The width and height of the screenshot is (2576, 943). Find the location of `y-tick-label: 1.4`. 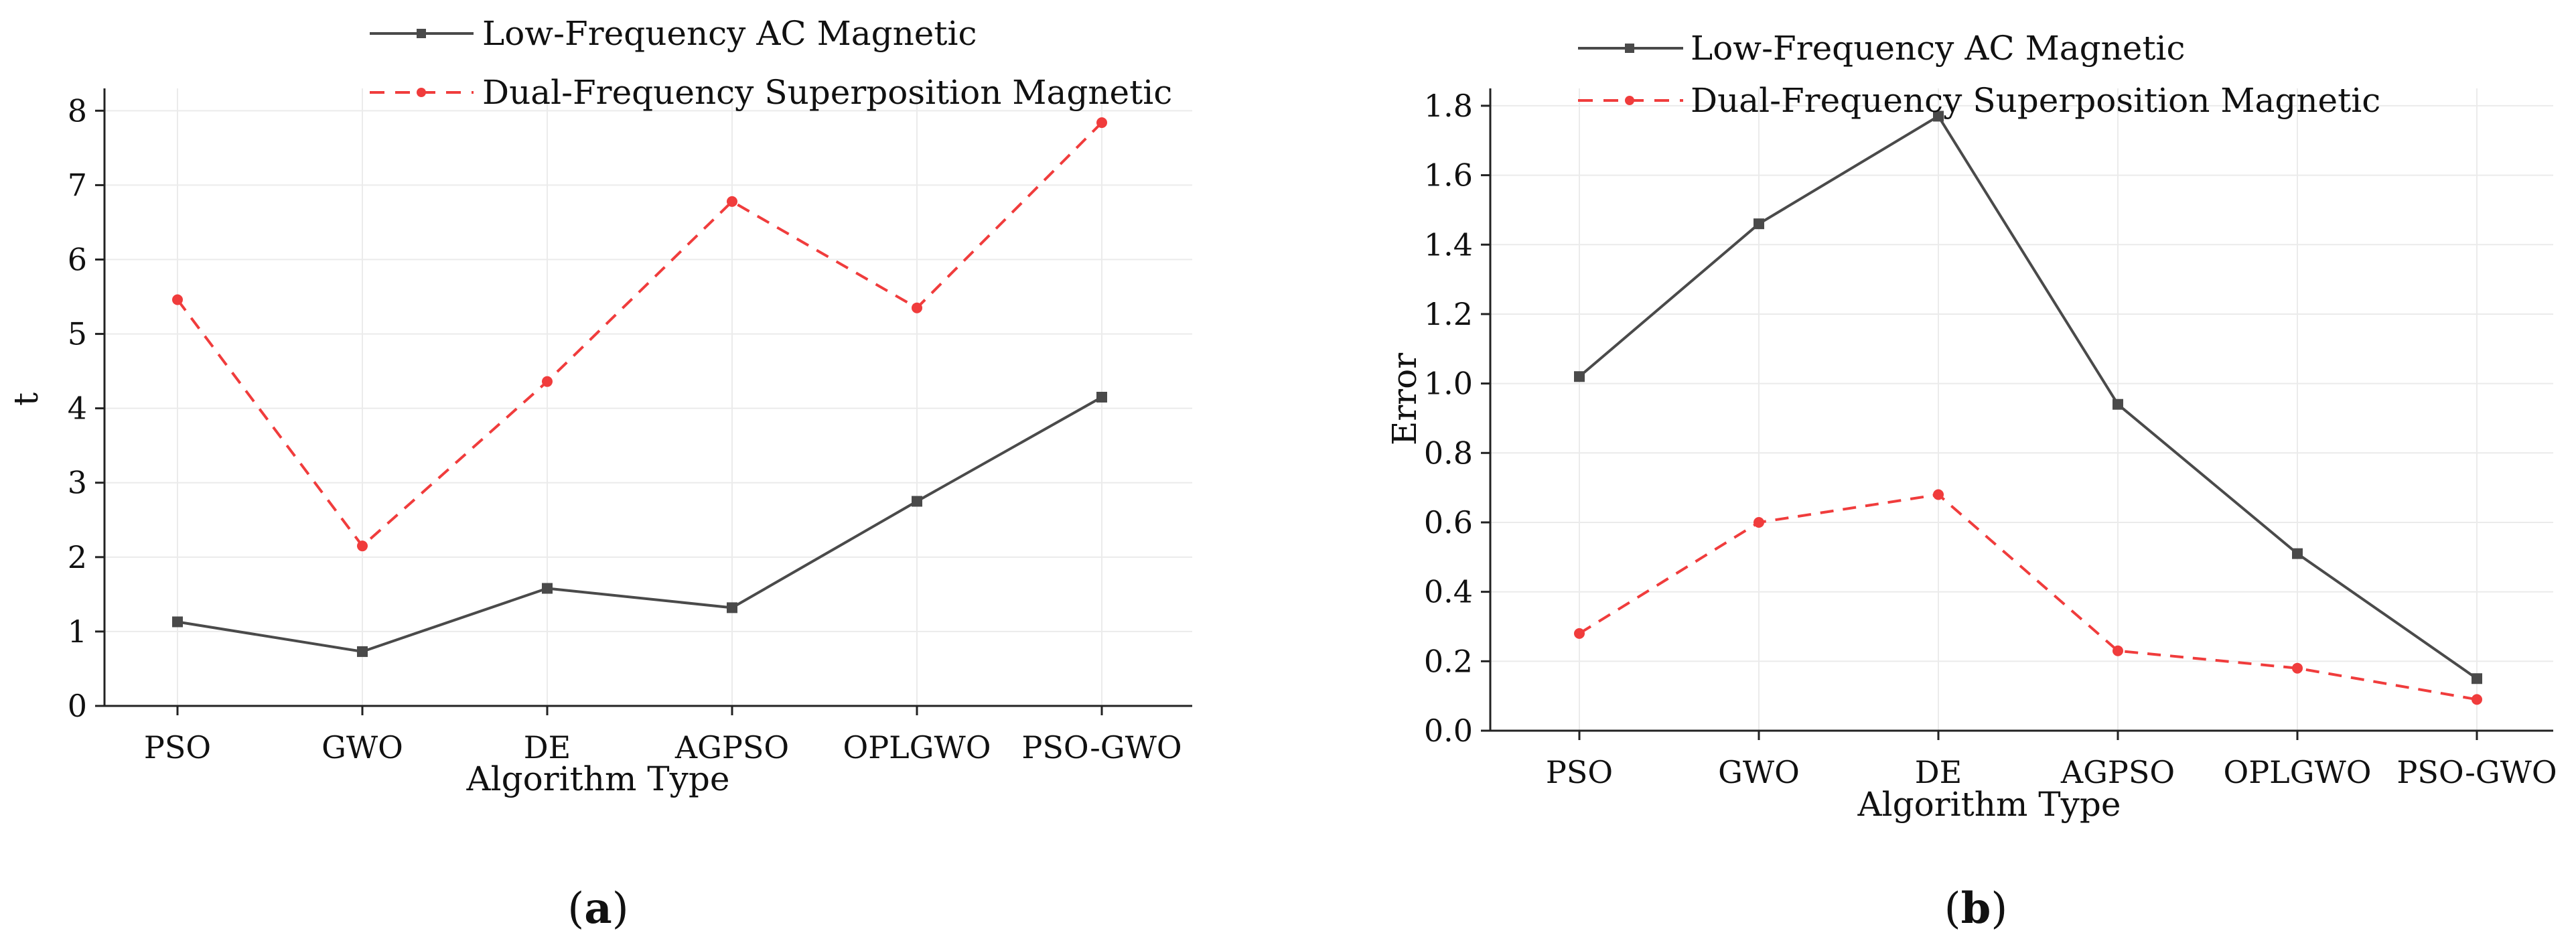

y-tick-label: 1.4 is located at coordinates (1448, 245).